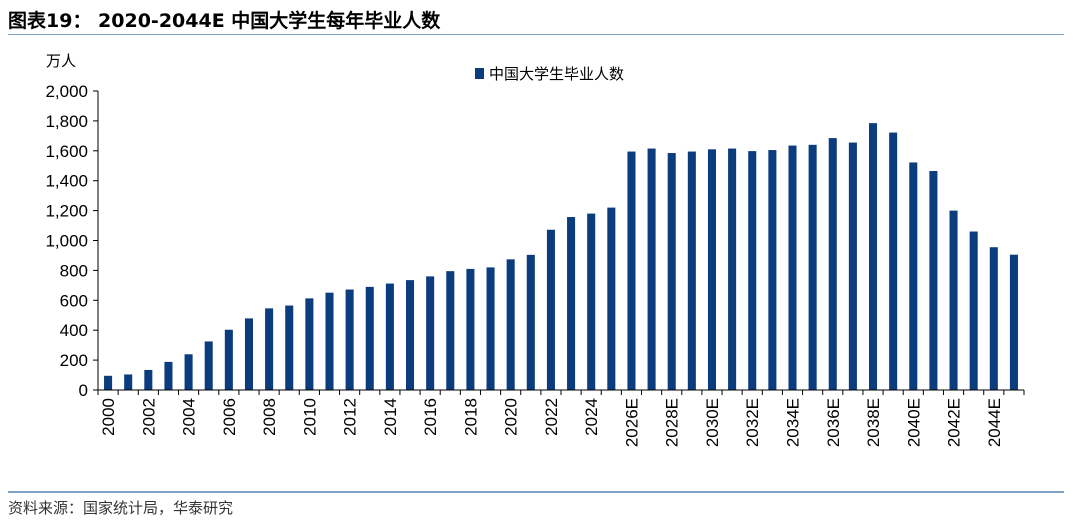  I want to click on x-tick-label: 2002, so click(148, 417).